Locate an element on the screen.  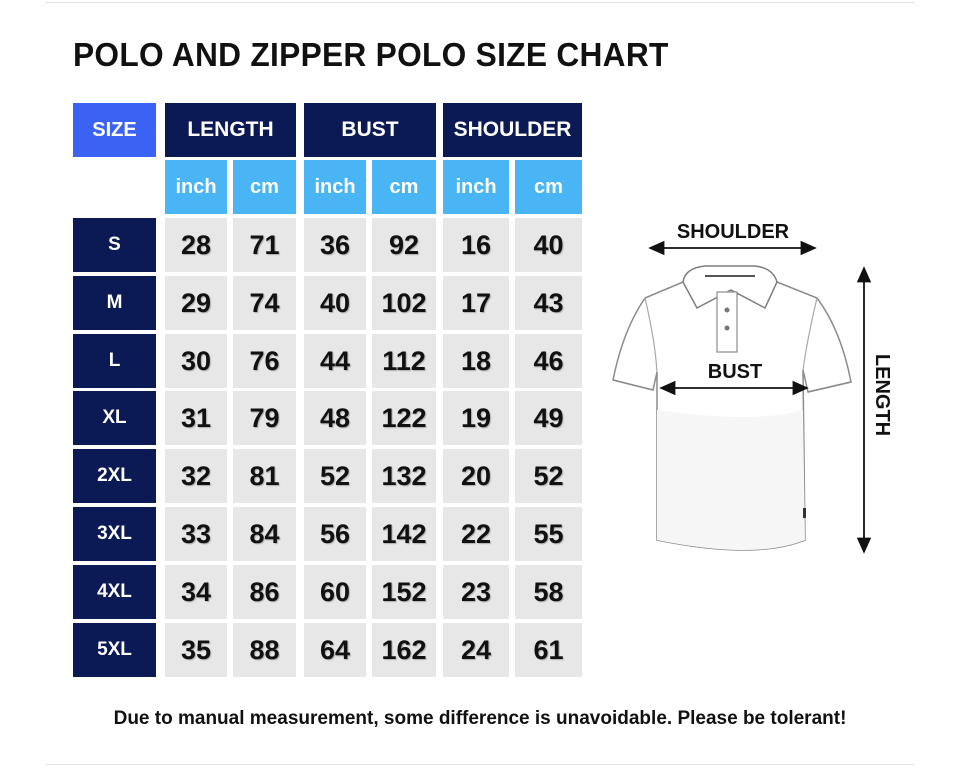
group-header-length: LENGTH is located at coordinates (230, 130).